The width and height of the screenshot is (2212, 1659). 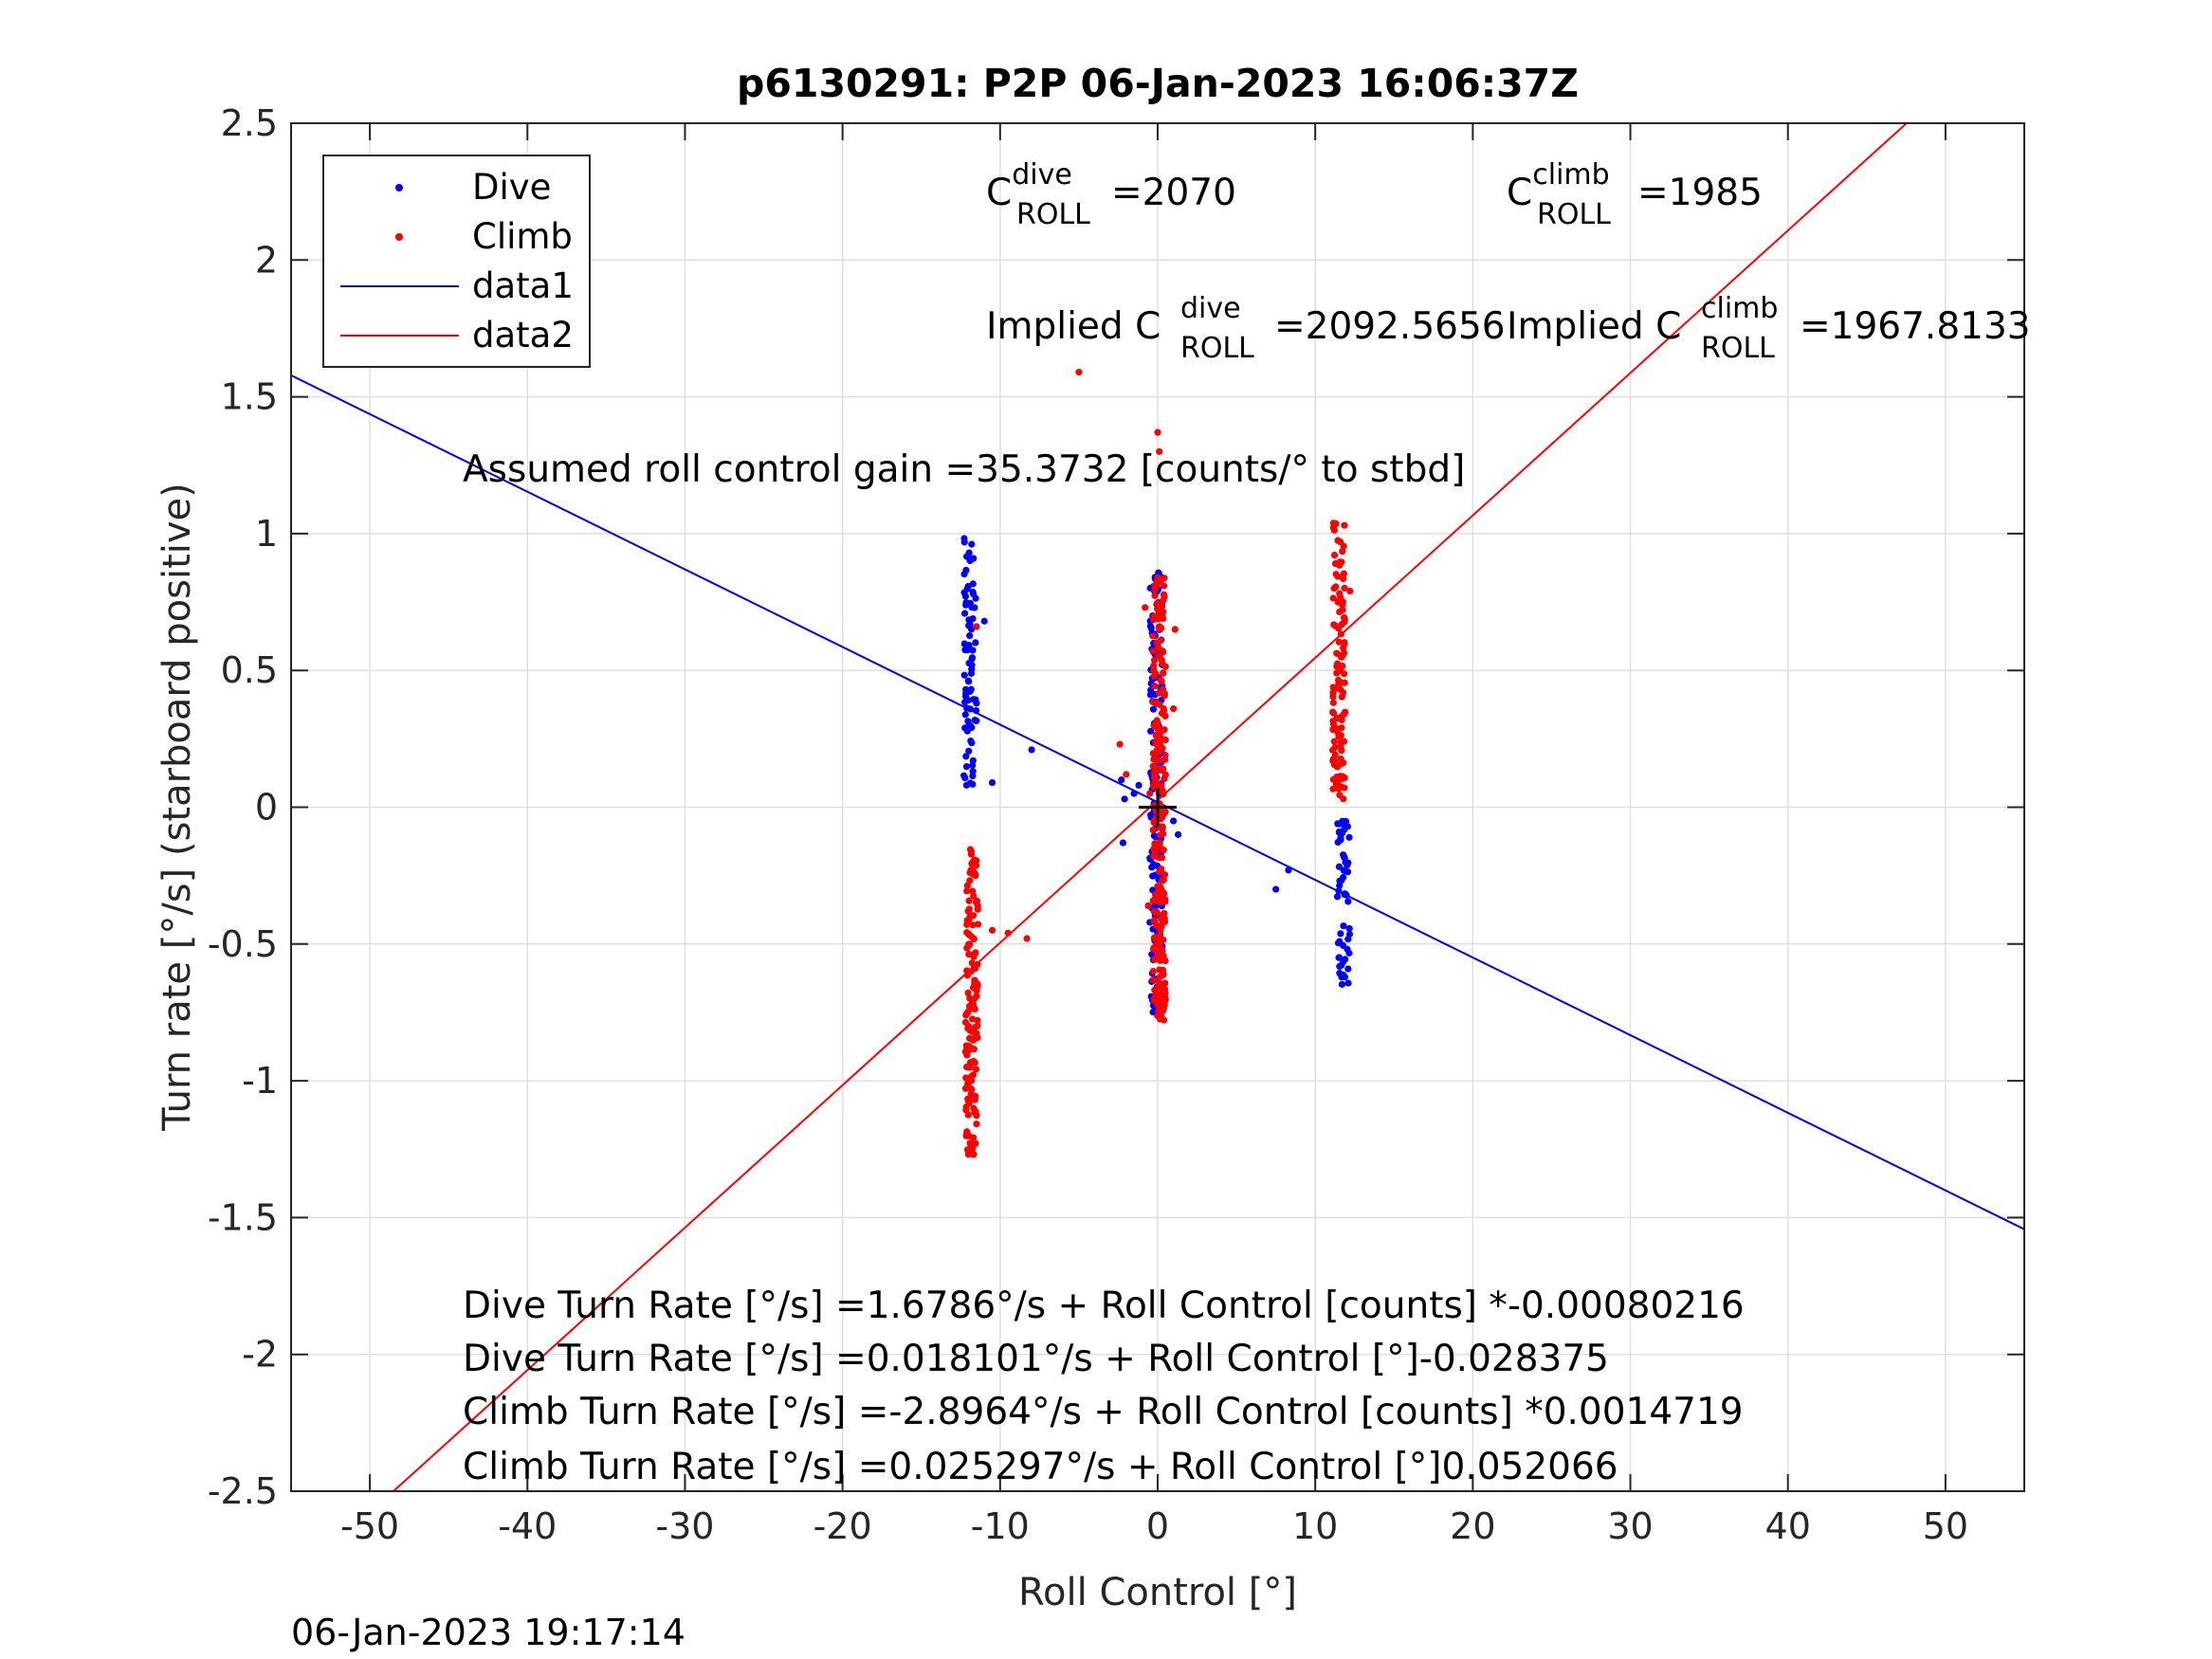 I want to click on center-mark, so click(x=1158, y=807).